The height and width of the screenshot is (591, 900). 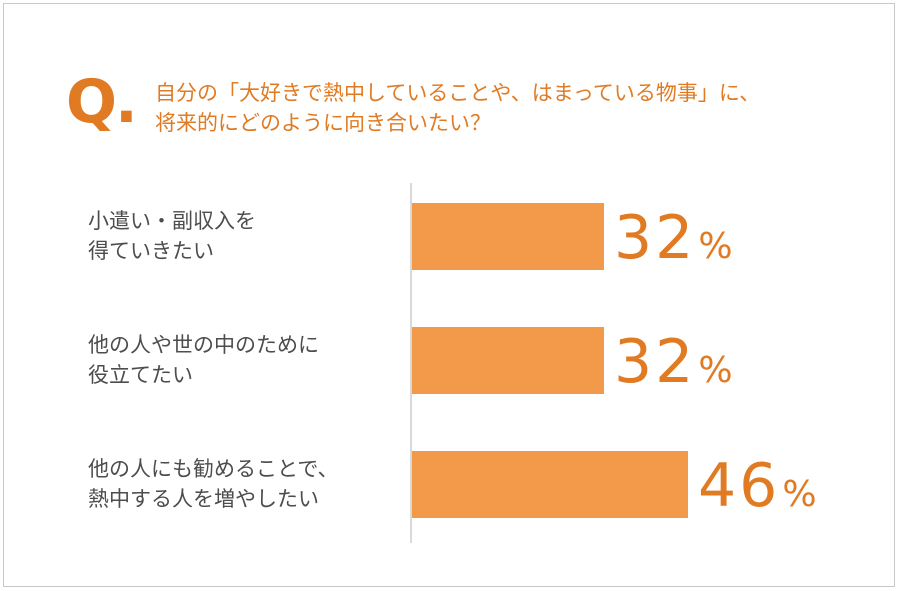 I want to click on data-label: 46%, so click(x=757, y=486).